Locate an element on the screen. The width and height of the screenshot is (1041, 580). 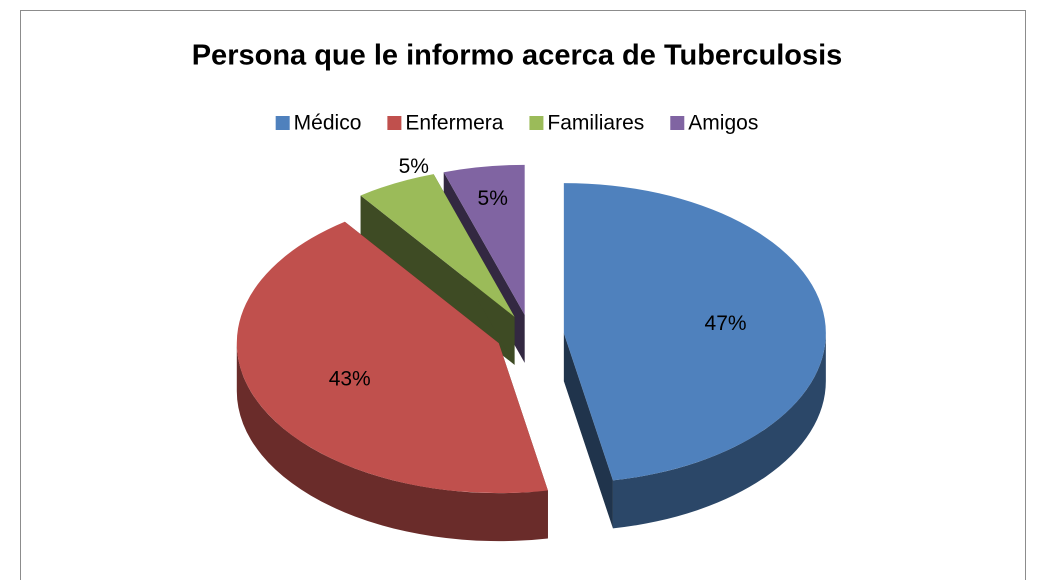
legend-label: Amigos is located at coordinates (723, 123).